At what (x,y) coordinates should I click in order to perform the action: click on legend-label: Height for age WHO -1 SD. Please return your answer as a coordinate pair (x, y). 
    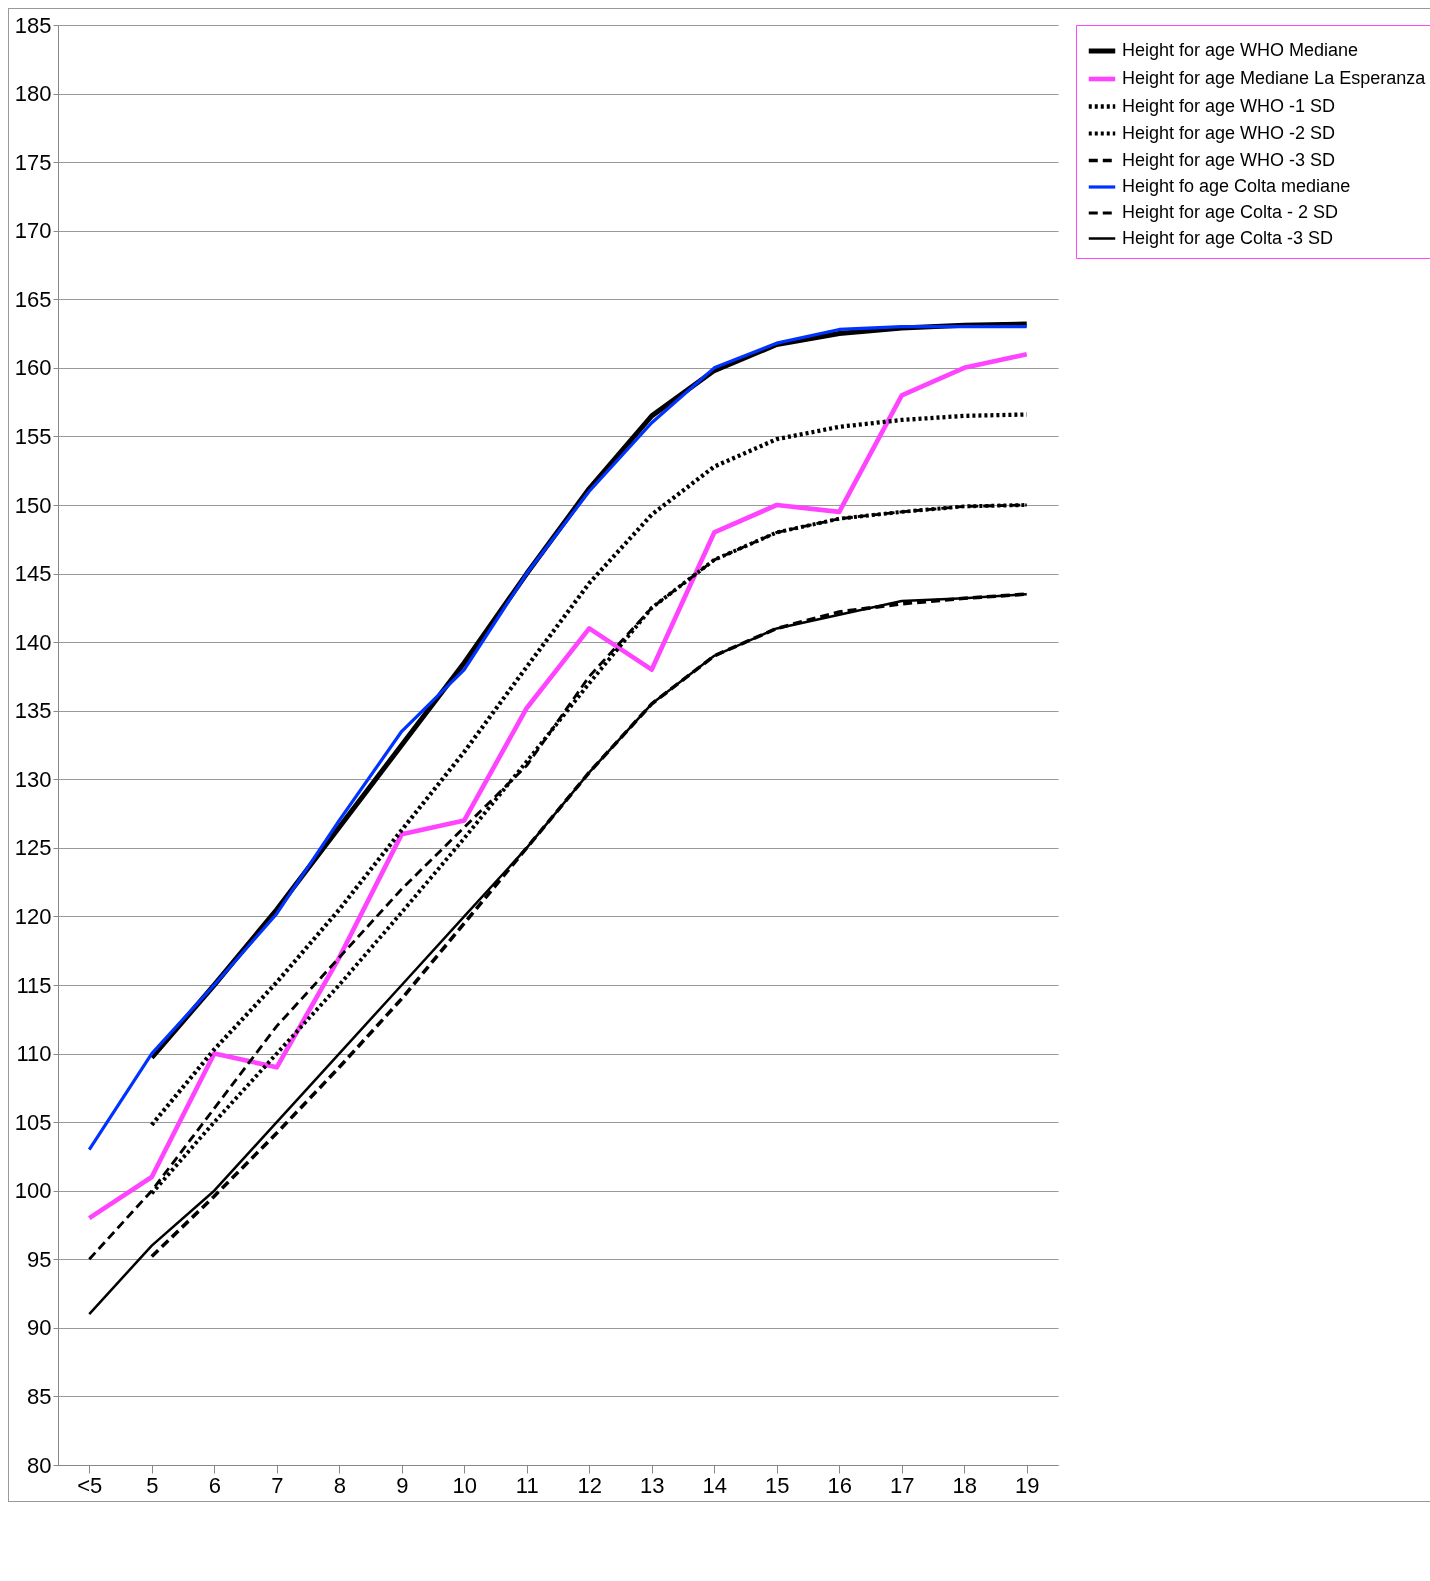
    Looking at the image, I should click on (1229, 105).